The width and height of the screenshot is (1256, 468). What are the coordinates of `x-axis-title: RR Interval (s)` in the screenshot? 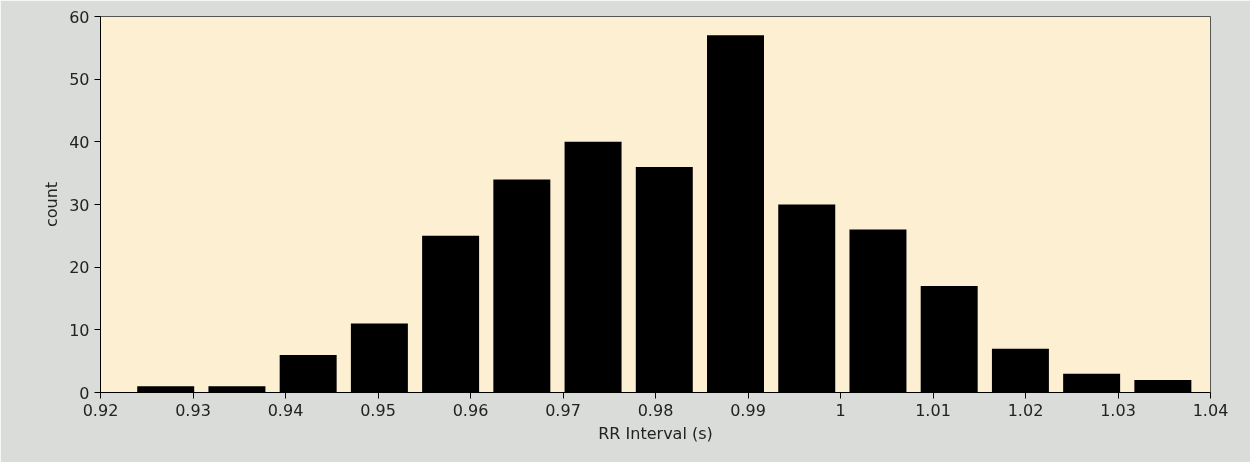 It's located at (655, 433).